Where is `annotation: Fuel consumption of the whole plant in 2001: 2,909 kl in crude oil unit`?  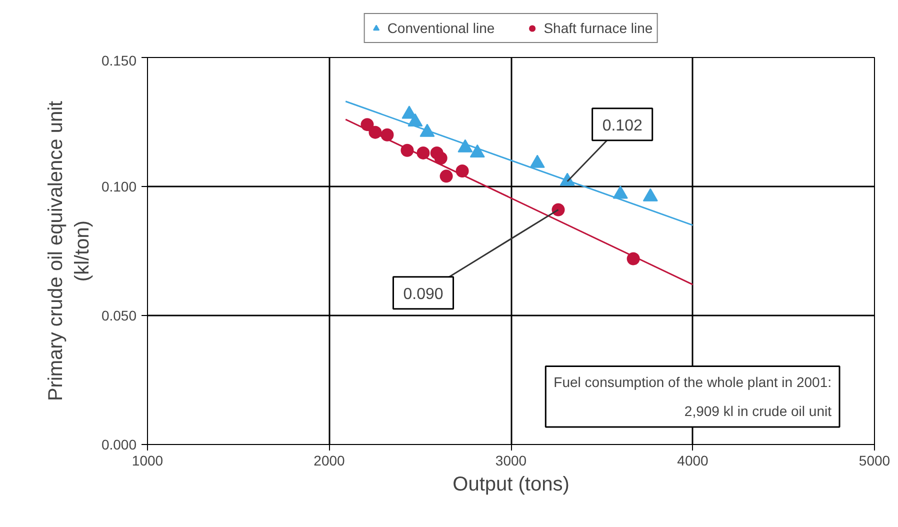
annotation: Fuel consumption of the whole plant in 2001: 2,909 kl in crude oil unit is located at coordinates (693, 396).